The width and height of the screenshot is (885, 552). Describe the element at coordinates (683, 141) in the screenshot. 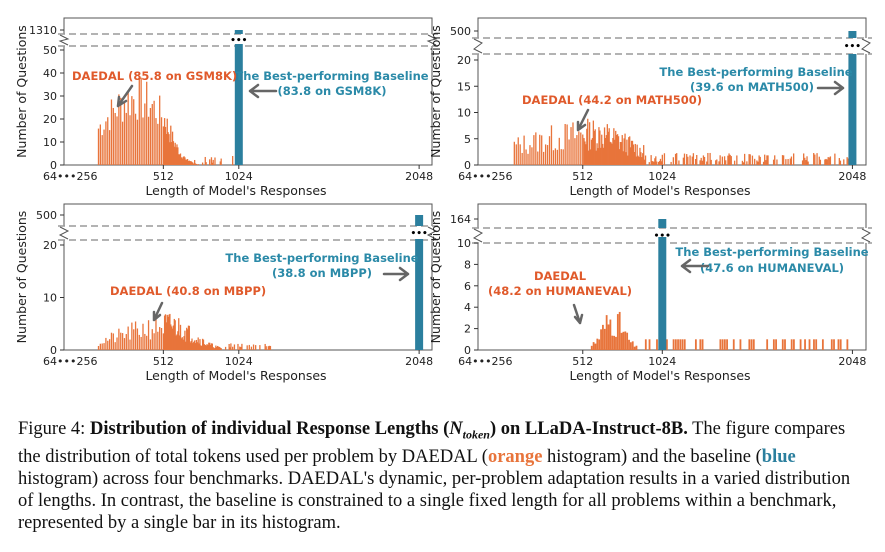

I see `daedal-histogram` at that location.